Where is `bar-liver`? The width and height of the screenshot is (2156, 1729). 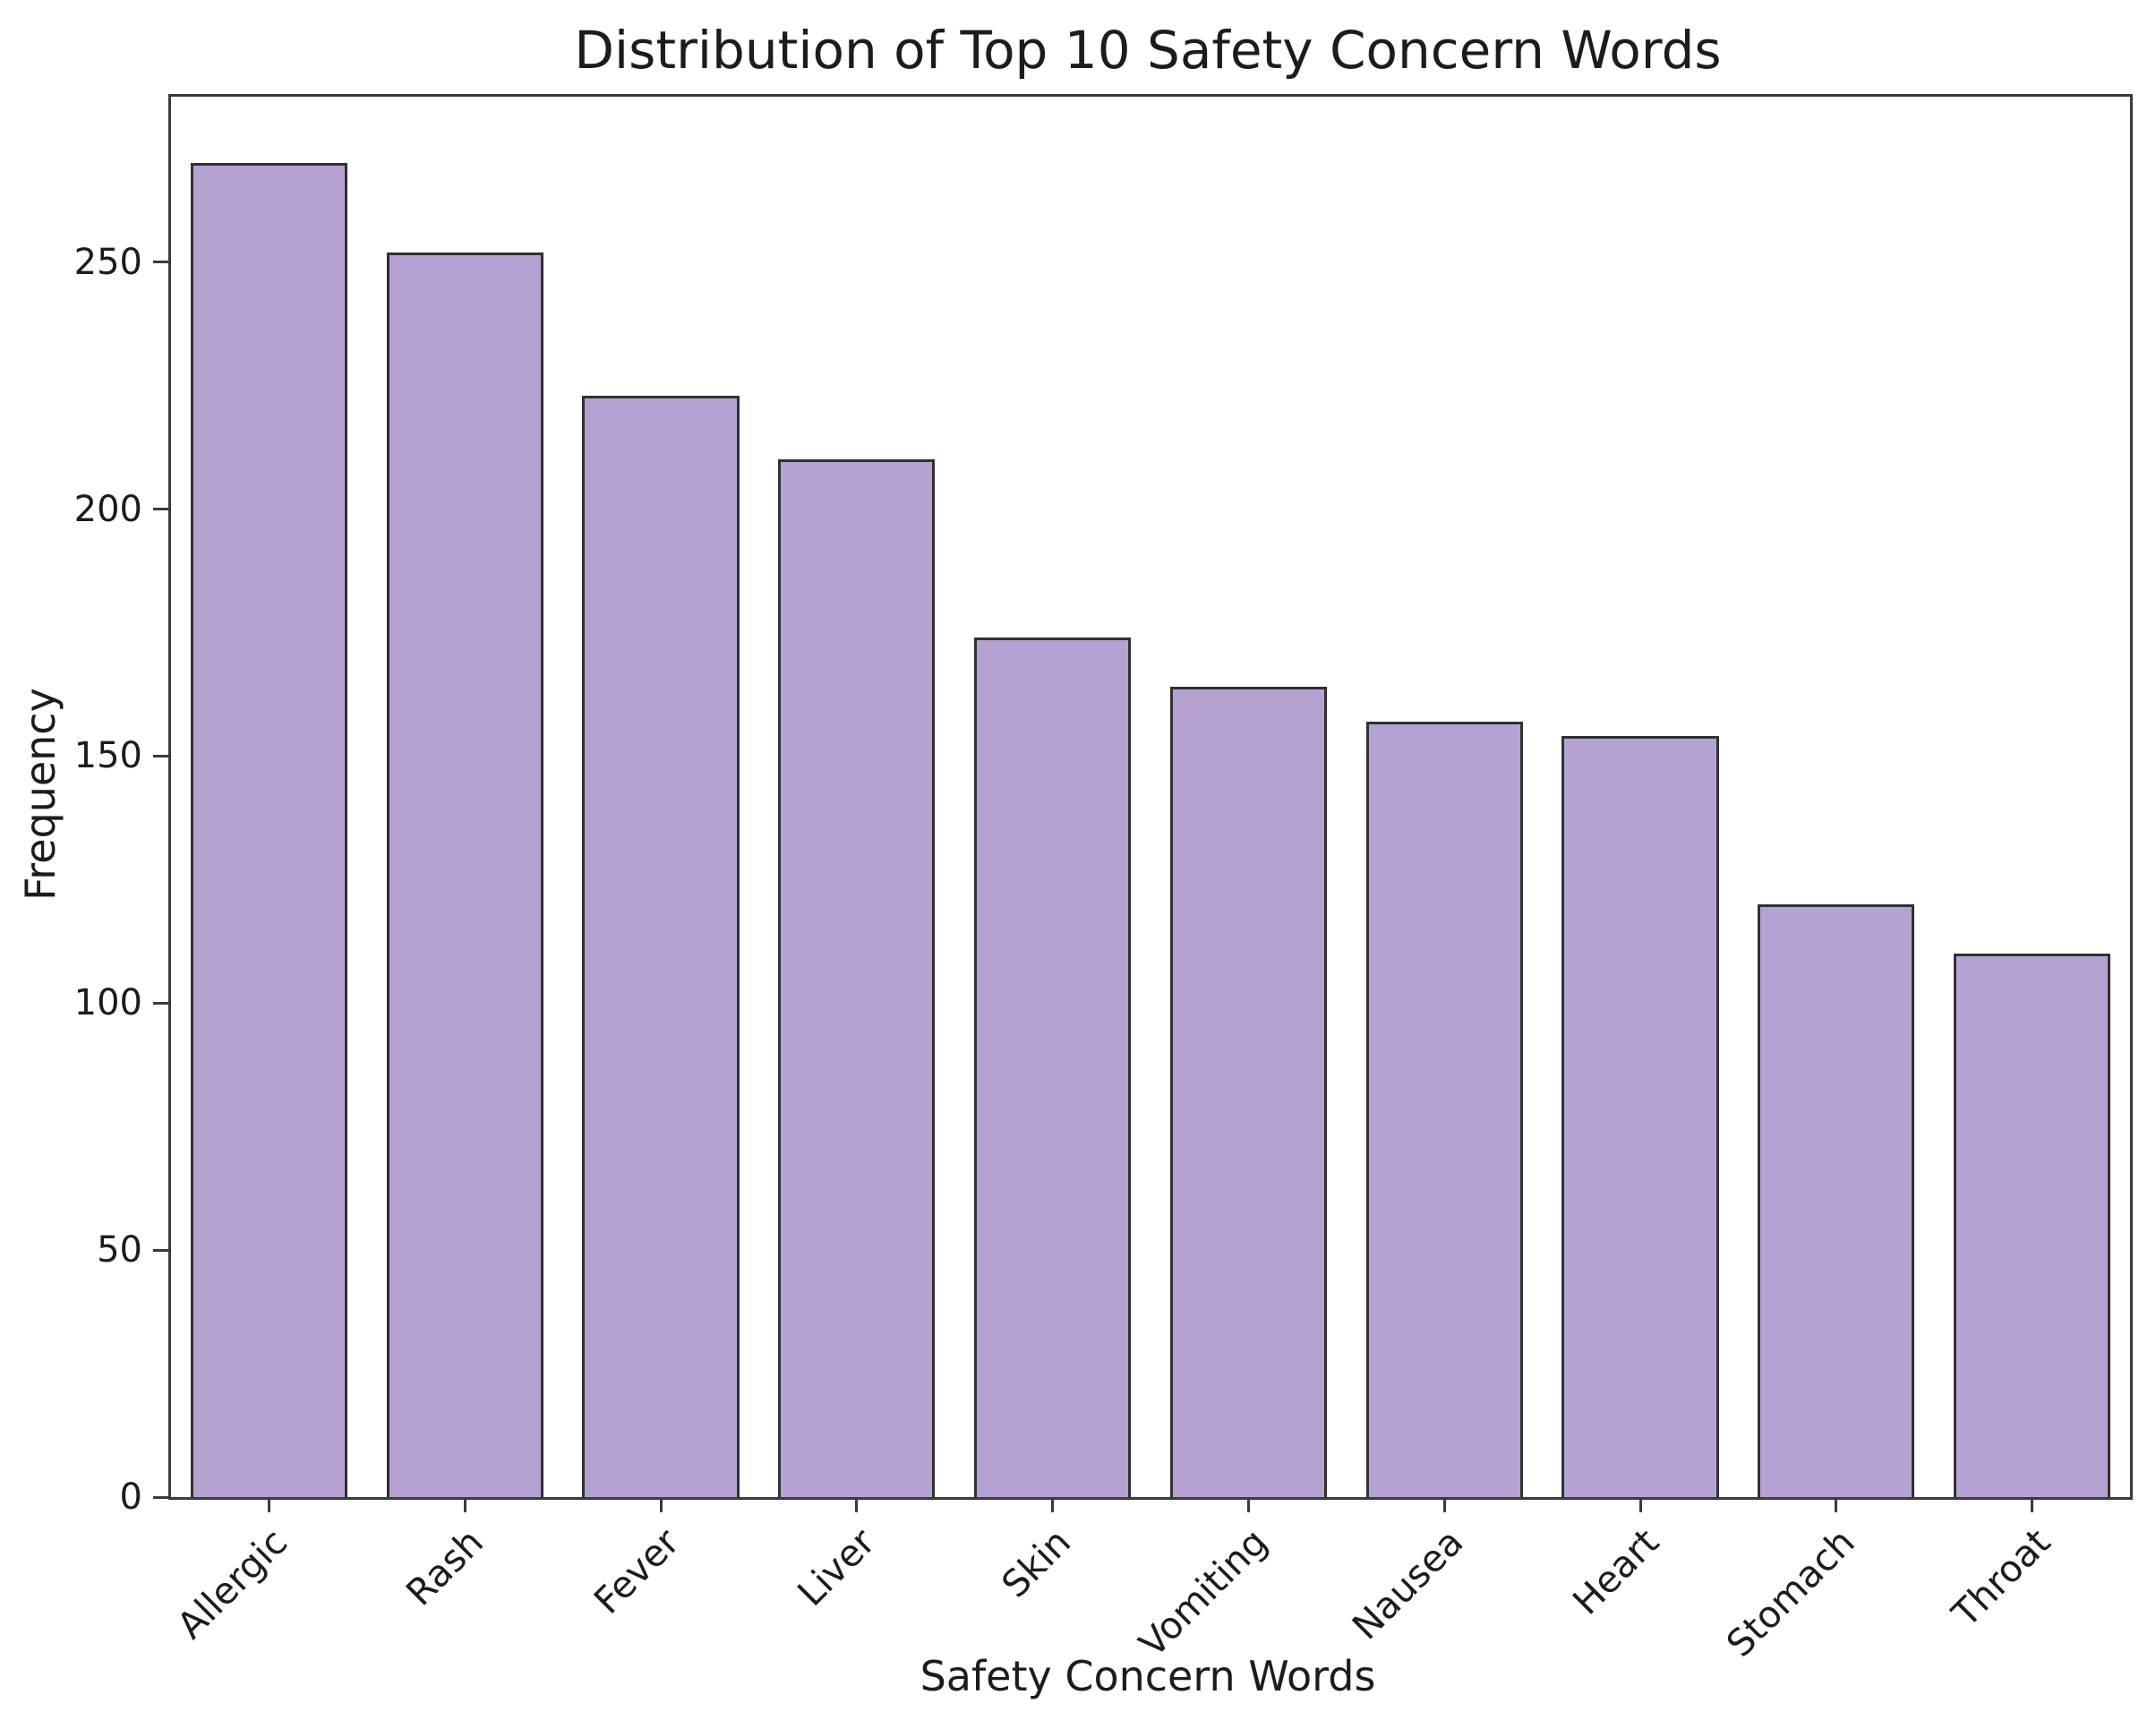 bar-liver is located at coordinates (857, 978).